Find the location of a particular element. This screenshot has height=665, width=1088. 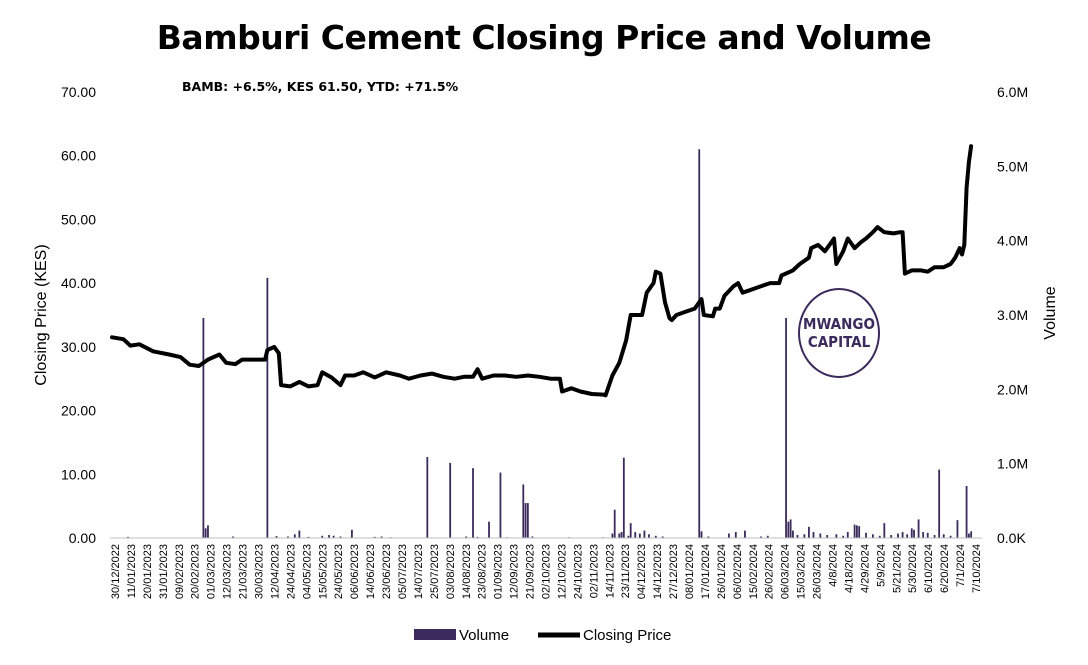

x-tick-label: 23/11/2023 is located at coordinates (626, 571).